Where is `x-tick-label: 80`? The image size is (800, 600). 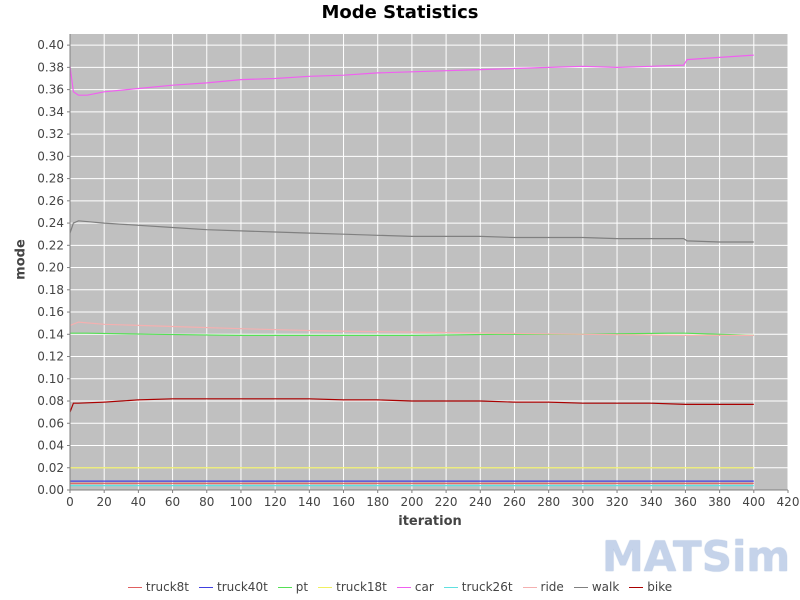
x-tick-label: 80 is located at coordinates (206, 502).